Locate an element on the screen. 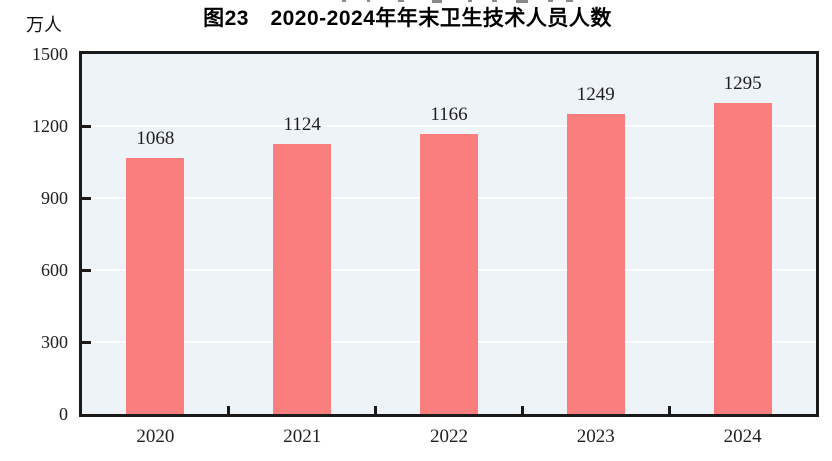 The width and height of the screenshot is (832, 461). x-tick-label: 2021 is located at coordinates (302, 436).